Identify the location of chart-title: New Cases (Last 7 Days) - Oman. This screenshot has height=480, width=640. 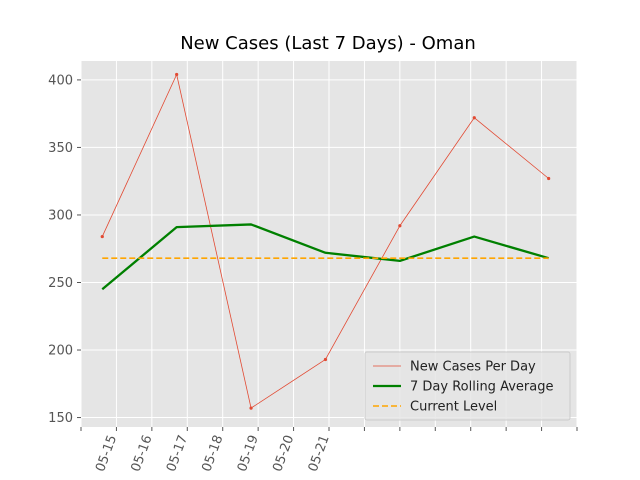
(328, 43).